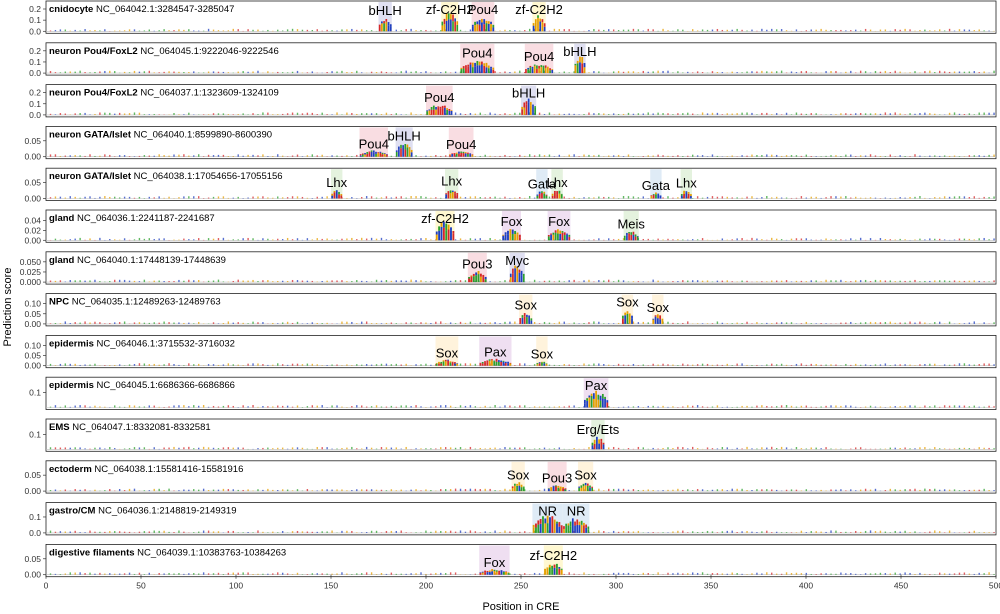 The width and height of the screenshot is (1000, 614). Describe the element at coordinates (236, 586) in the screenshot. I see `x-tick-label: 100` at that location.